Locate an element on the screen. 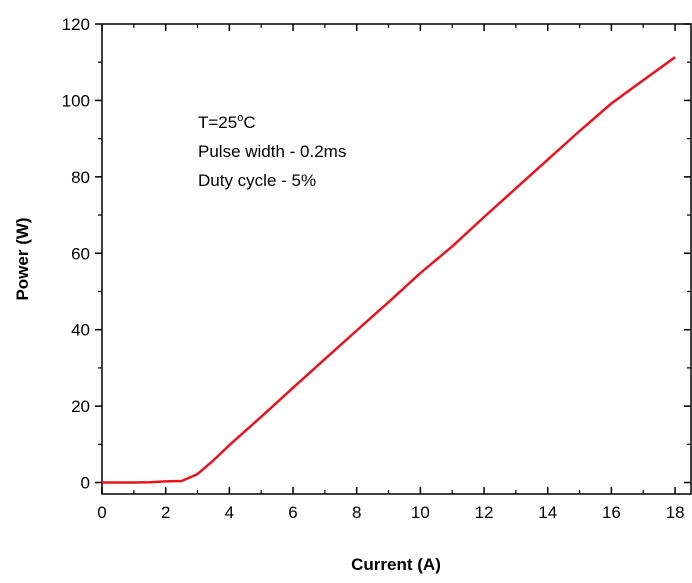 This screenshot has width=692, height=583. y-tick-label: 40 is located at coordinates (80, 330).